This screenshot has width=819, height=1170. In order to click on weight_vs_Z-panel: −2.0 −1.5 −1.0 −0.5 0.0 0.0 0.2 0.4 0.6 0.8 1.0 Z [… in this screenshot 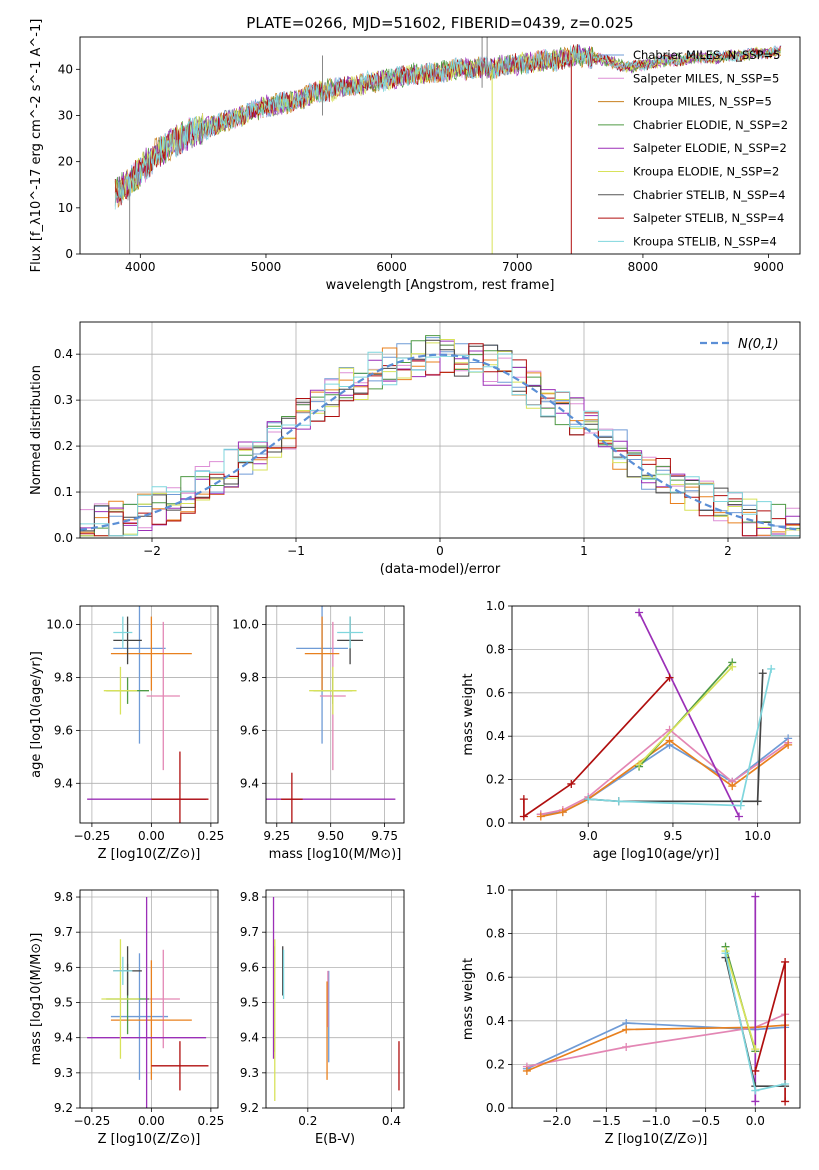, I will do `click(631, 1015)`.